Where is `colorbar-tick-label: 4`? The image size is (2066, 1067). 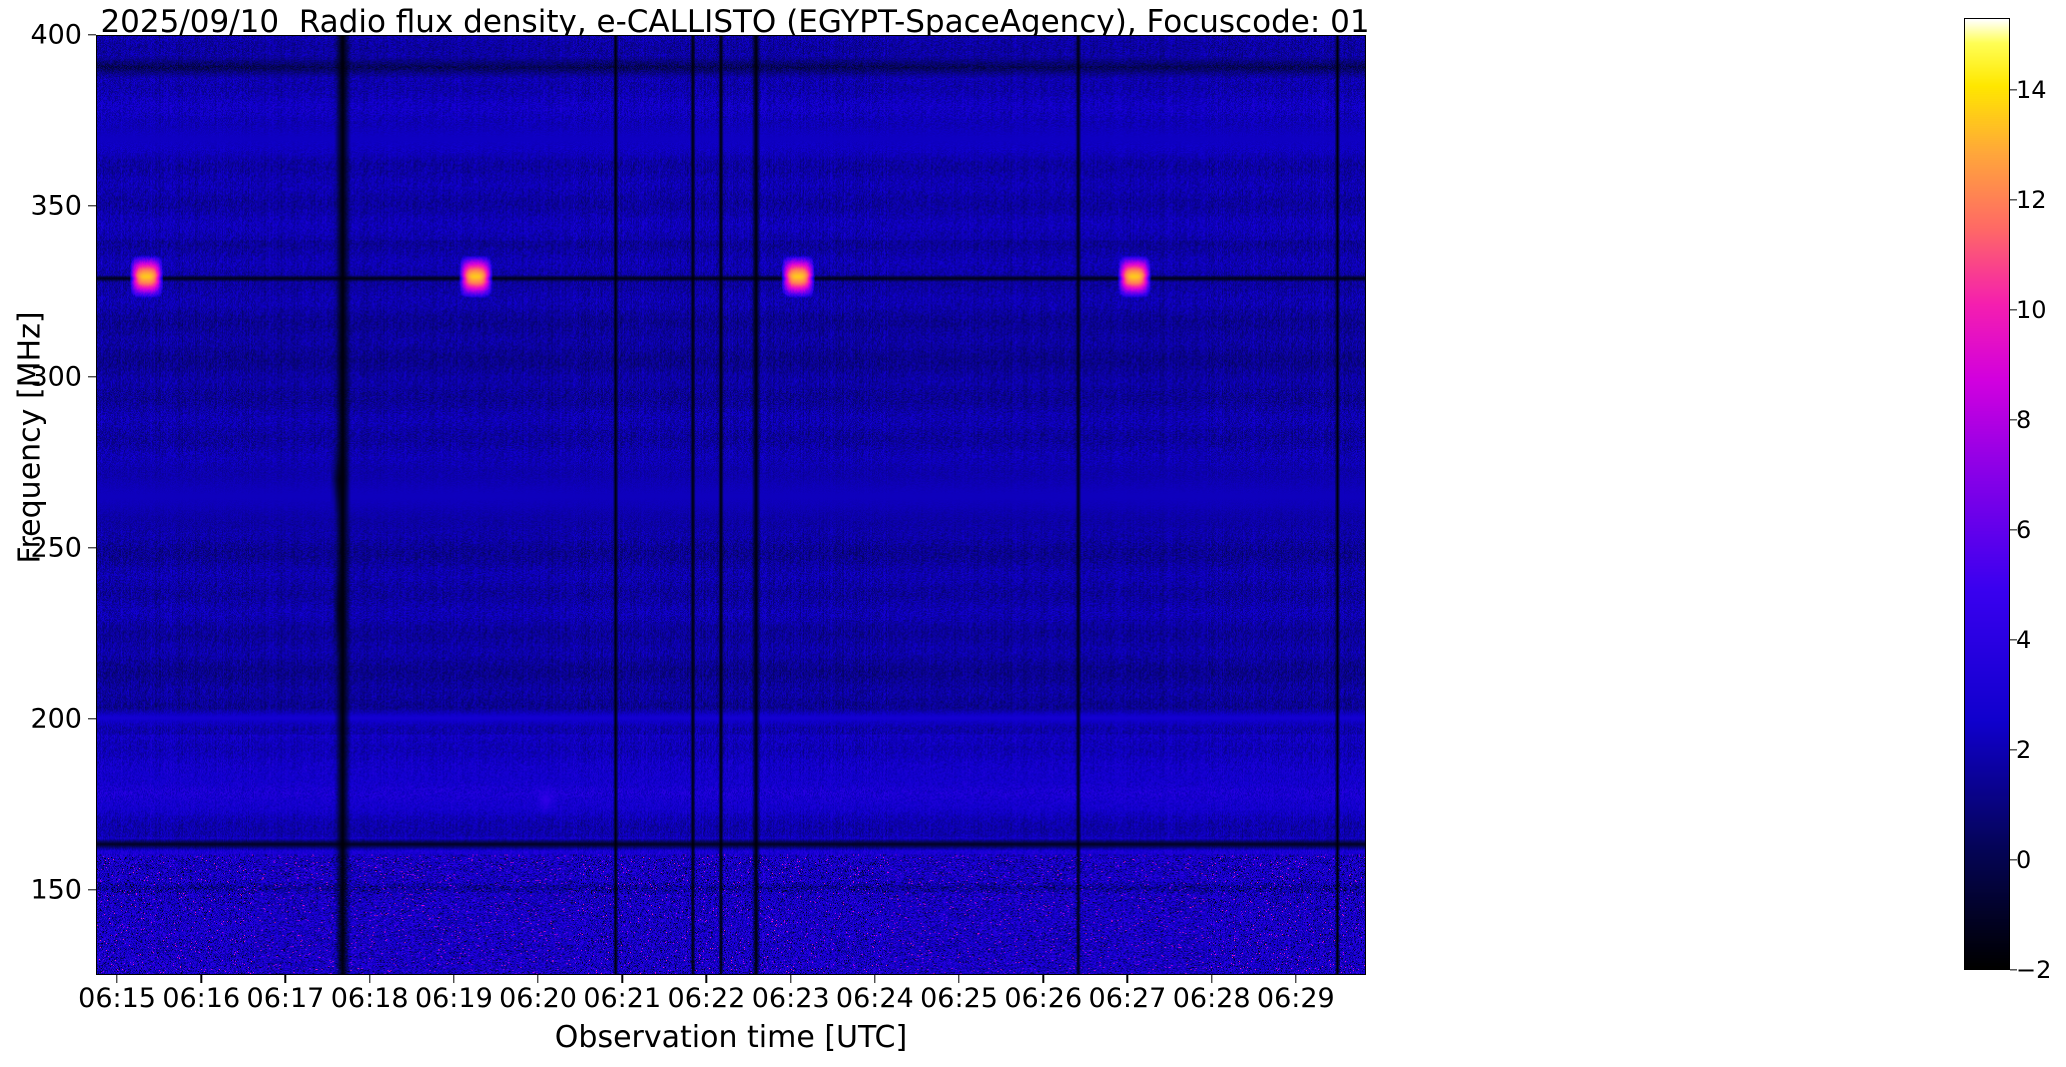 colorbar-tick-label: 4 is located at coordinates (2024, 639).